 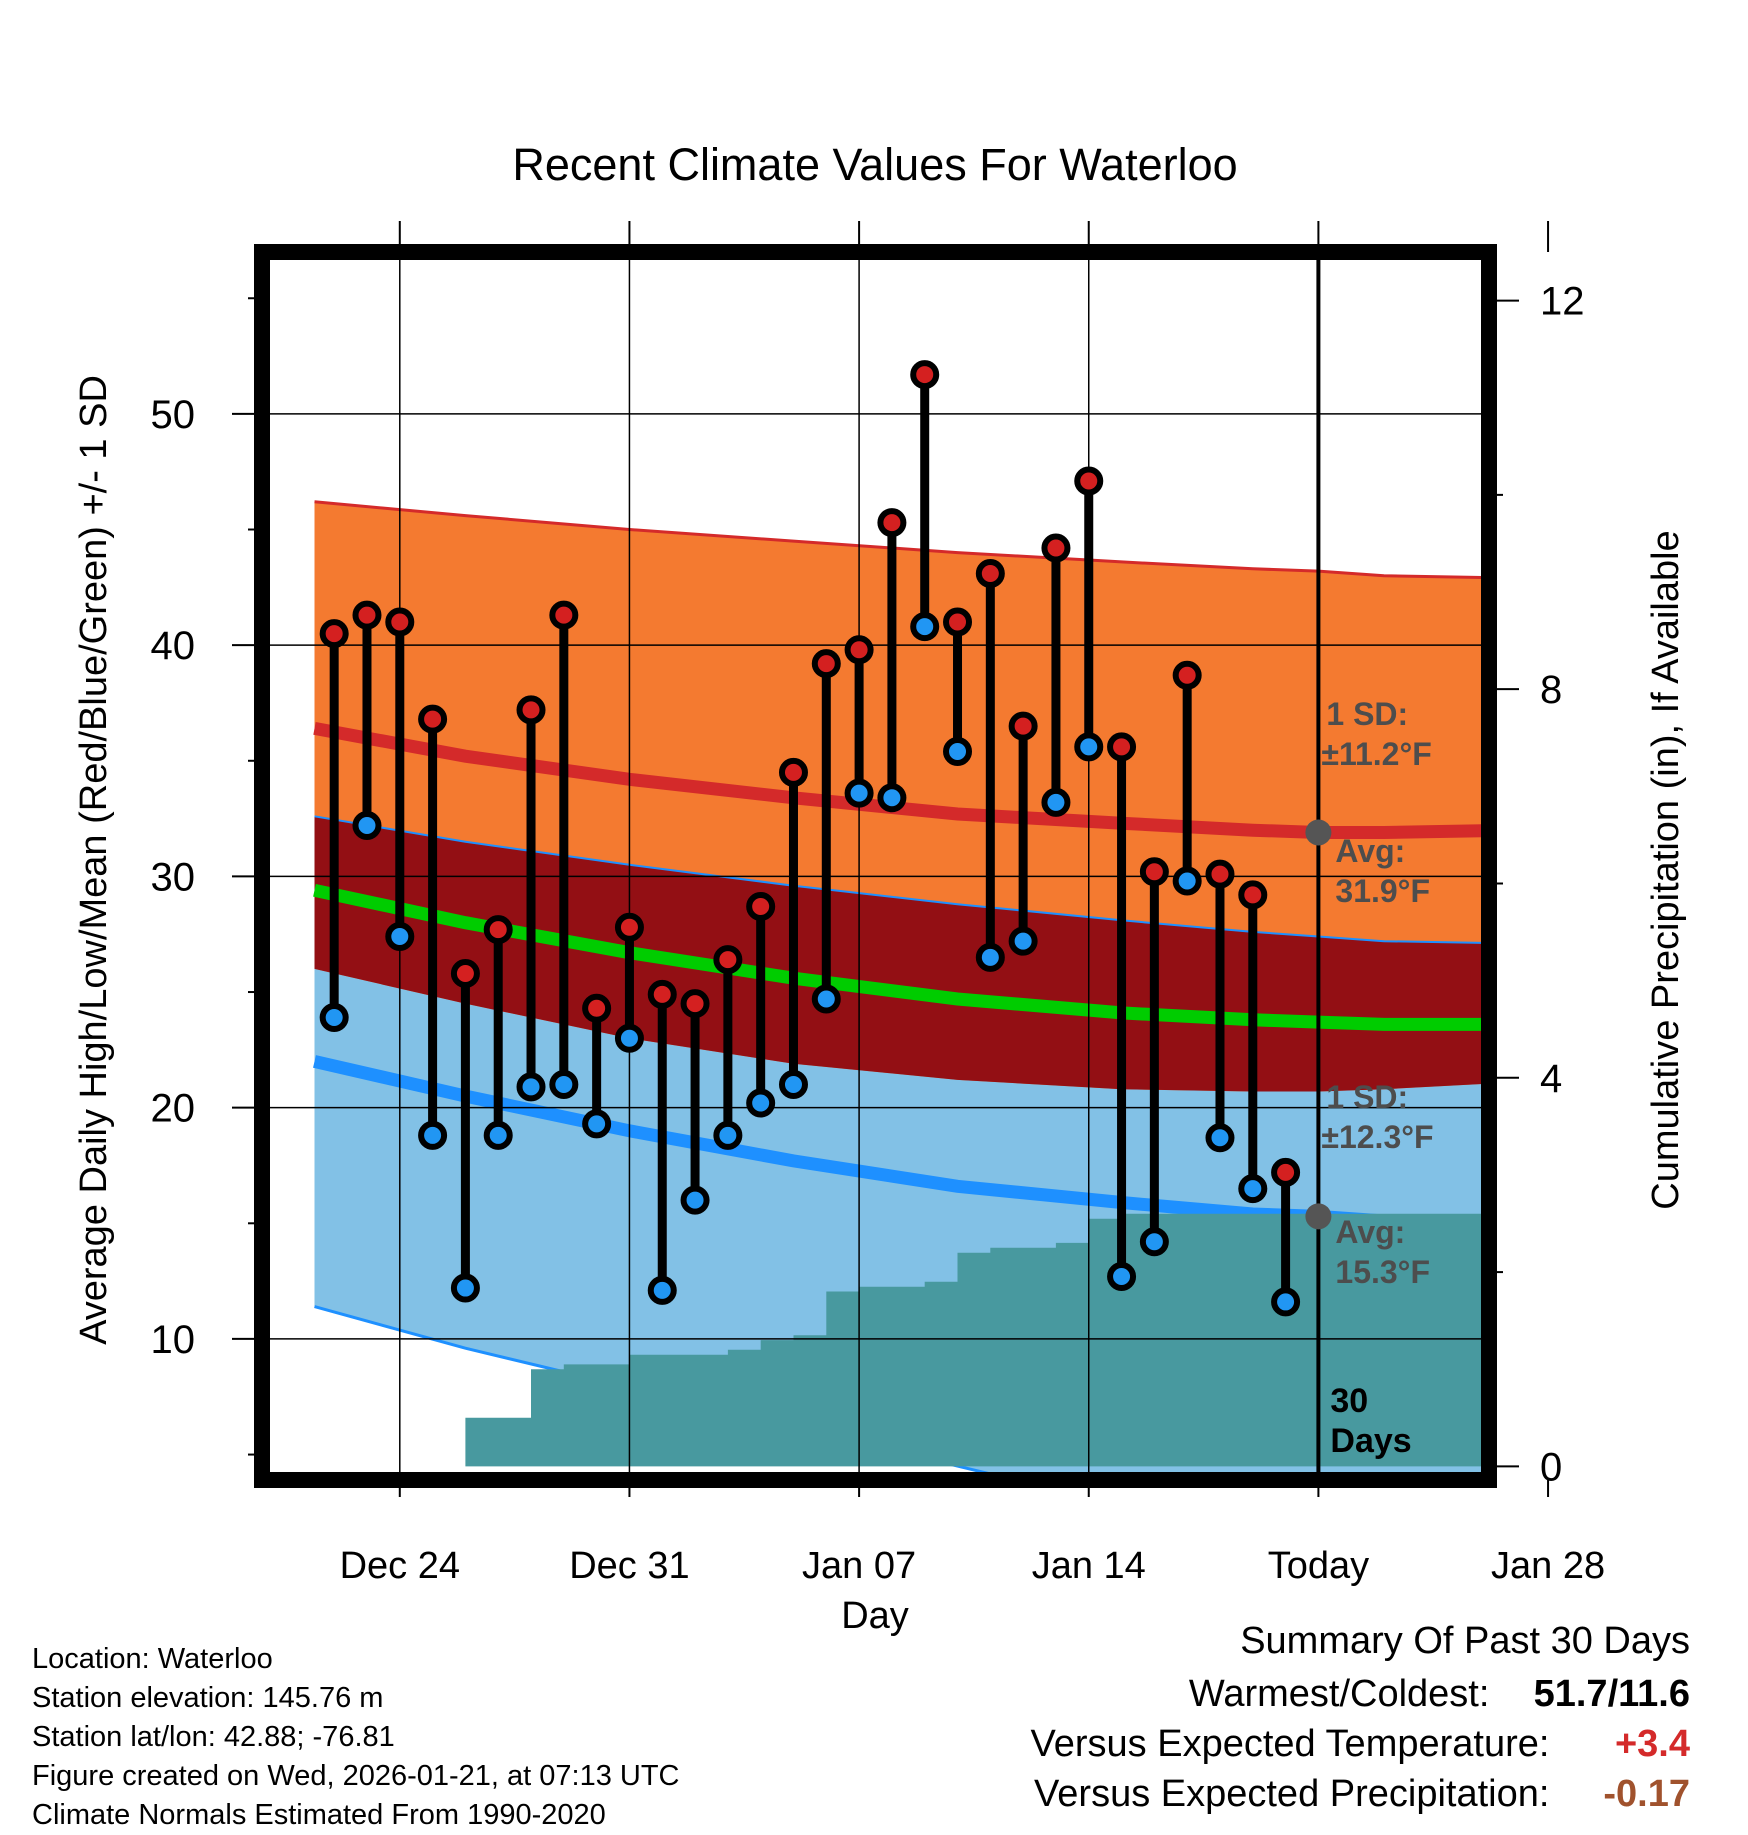 I want to click on x-tick-label: Today, so click(x=1318, y=1566).